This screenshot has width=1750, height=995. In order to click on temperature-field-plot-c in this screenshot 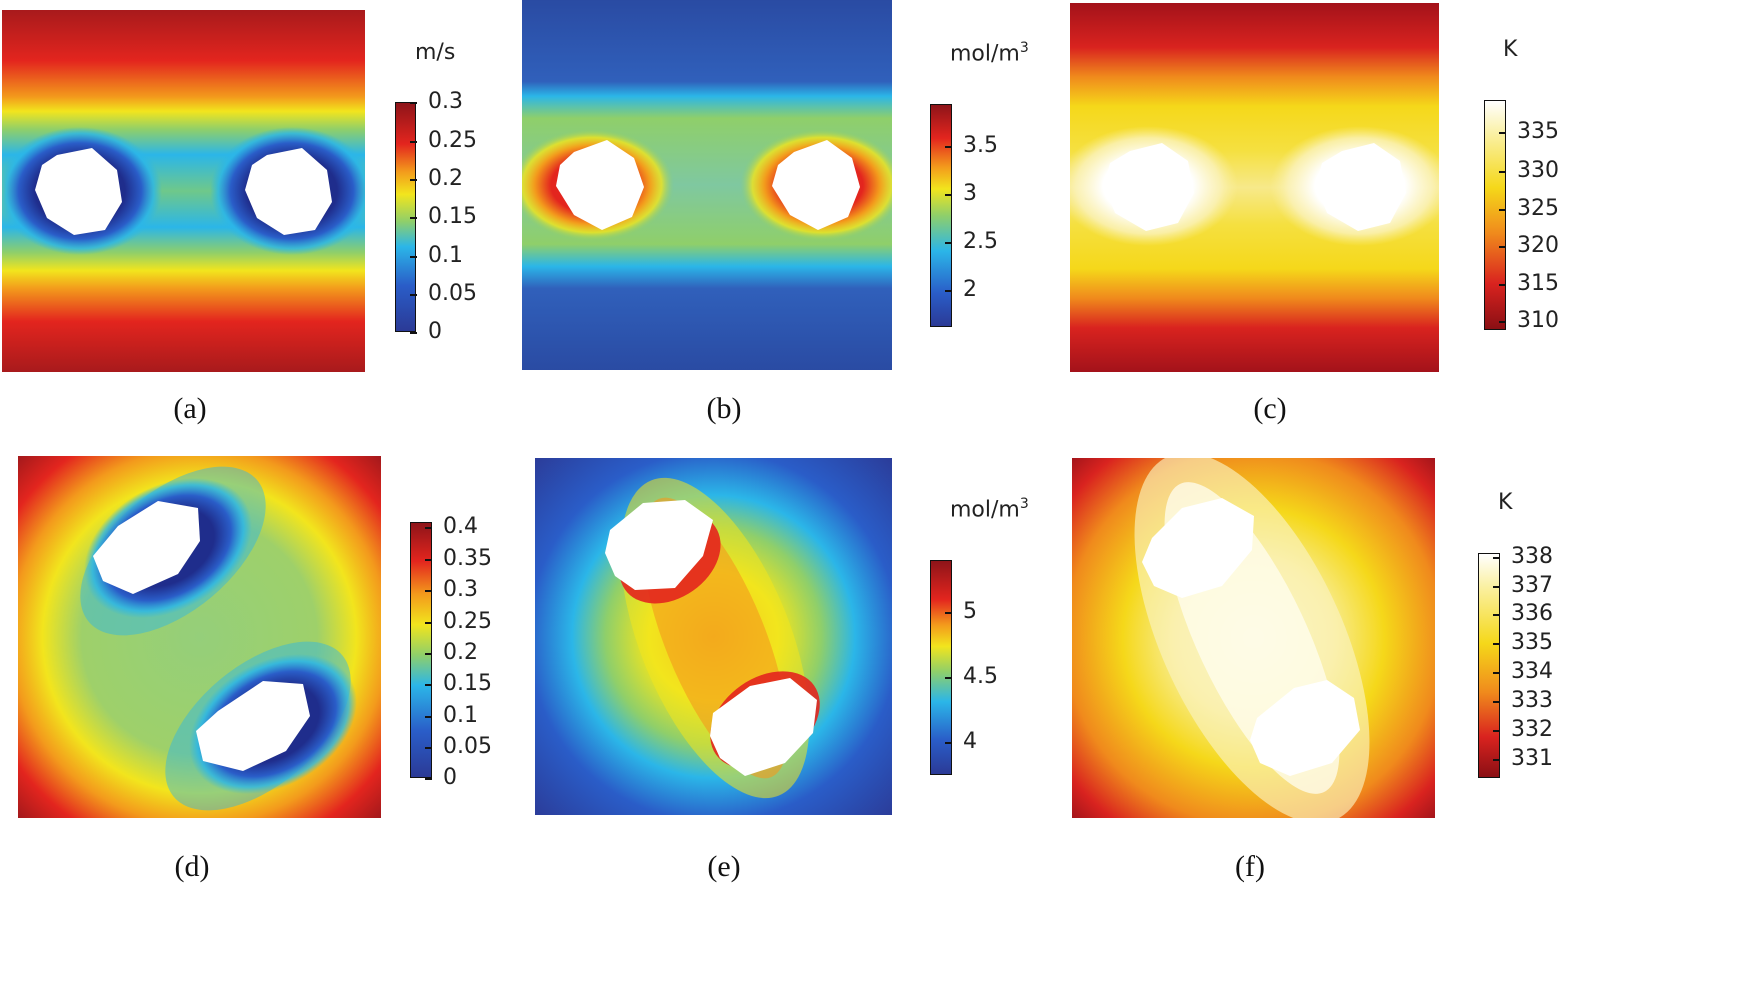, I will do `click(1254, 187)`.